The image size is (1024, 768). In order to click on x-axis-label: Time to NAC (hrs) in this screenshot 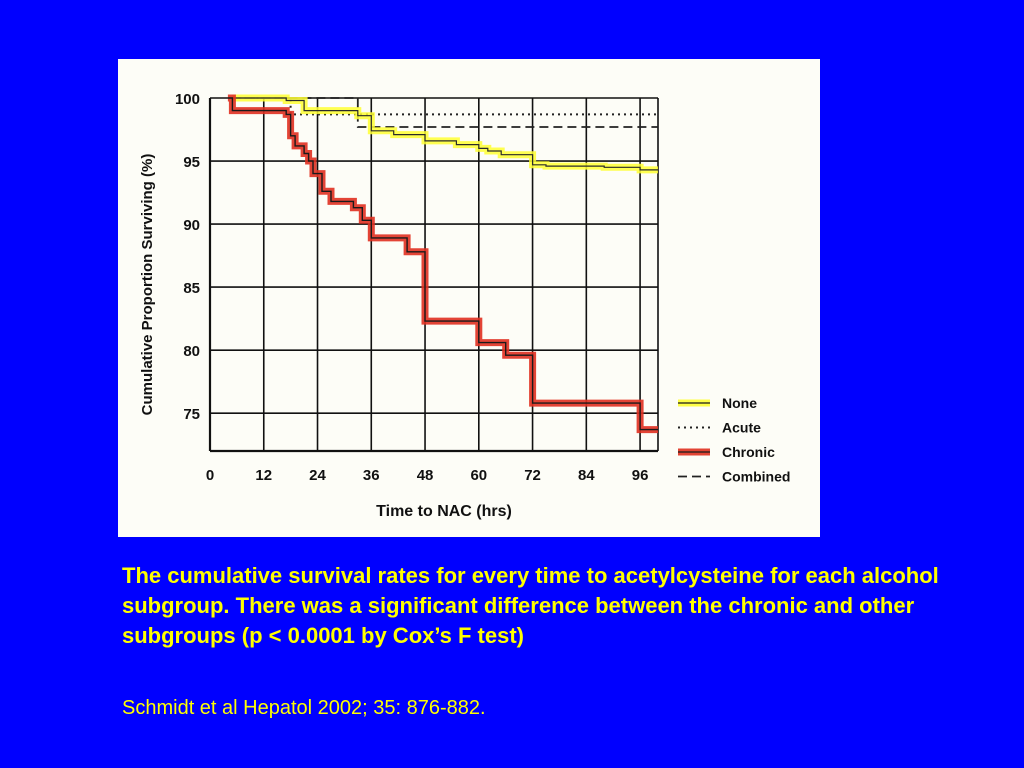, I will do `click(444, 511)`.